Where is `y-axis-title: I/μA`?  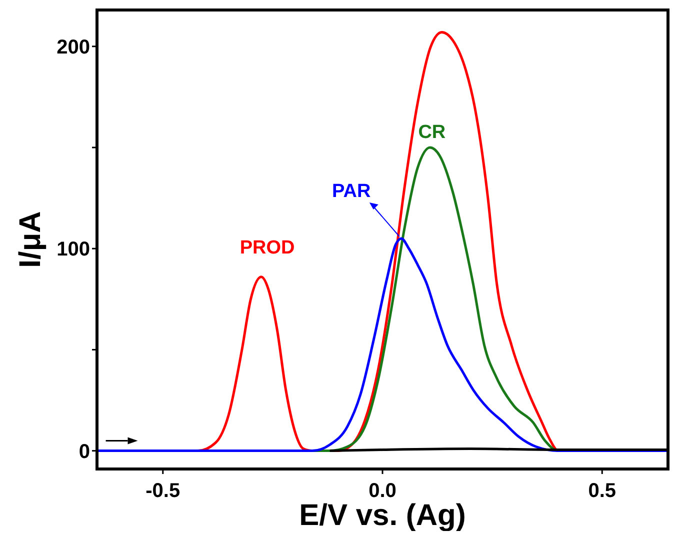
y-axis-title: I/μA is located at coordinates (30, 239).